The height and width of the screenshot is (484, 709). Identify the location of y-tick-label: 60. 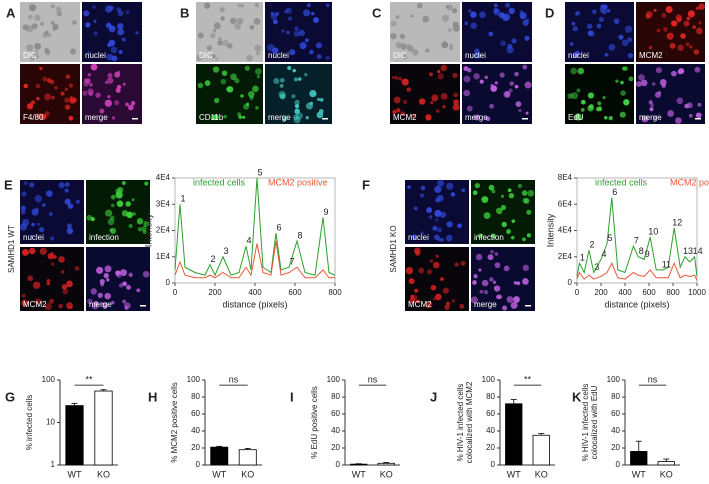
(335, 413).